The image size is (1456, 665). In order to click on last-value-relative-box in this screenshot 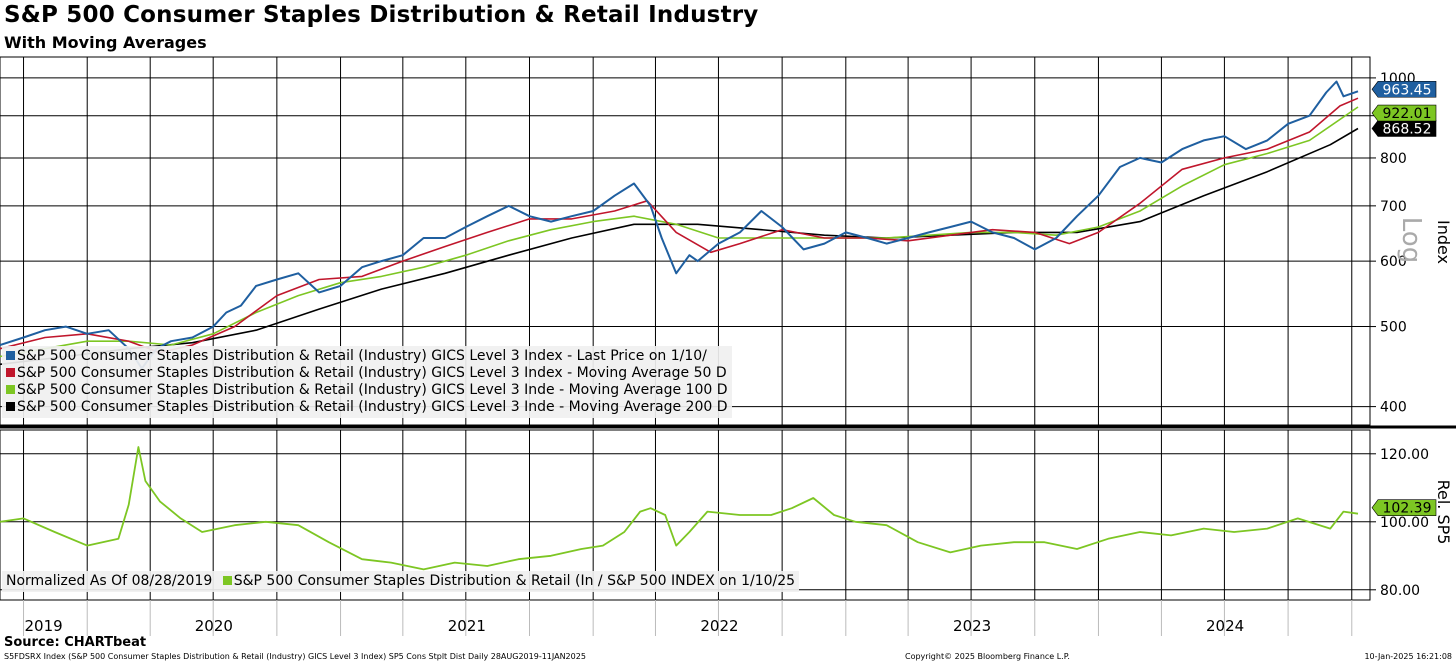, I will do `click(1404, 507)`.